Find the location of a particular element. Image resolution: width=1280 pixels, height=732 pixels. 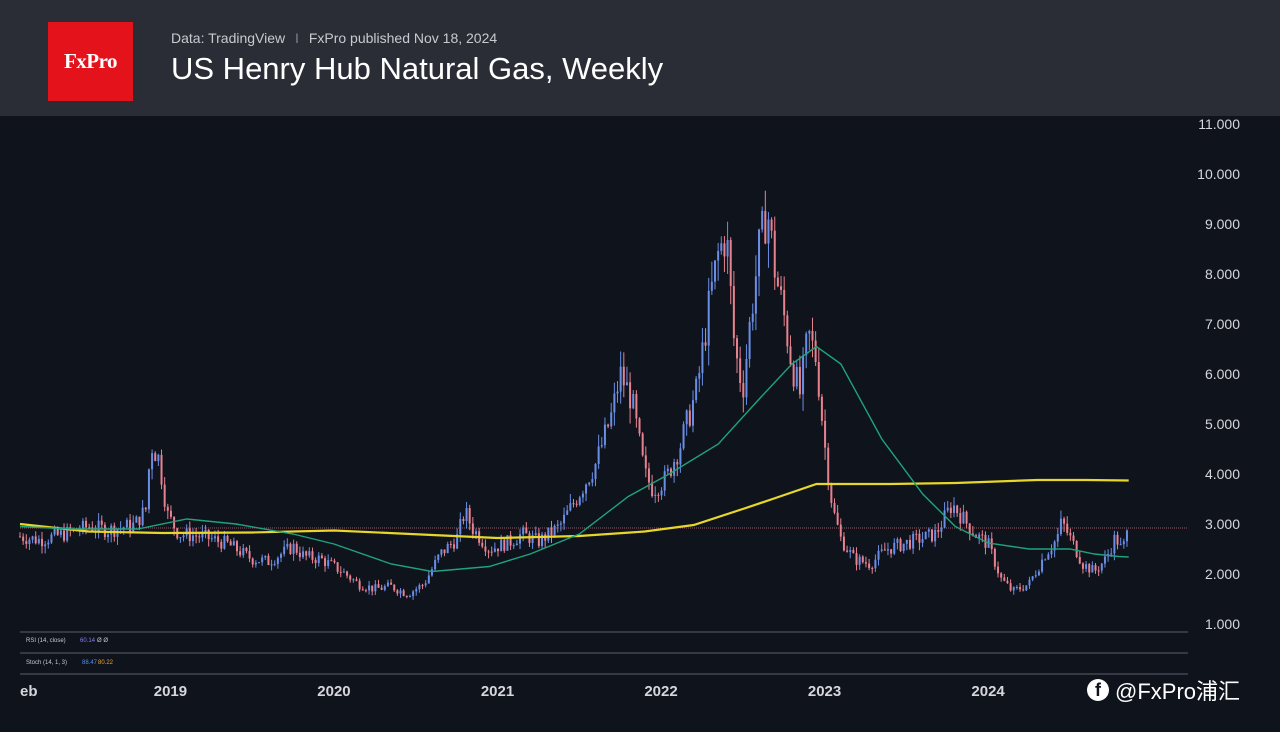

y-tick-label: 8.000 is located at coordinates (1222, 274).